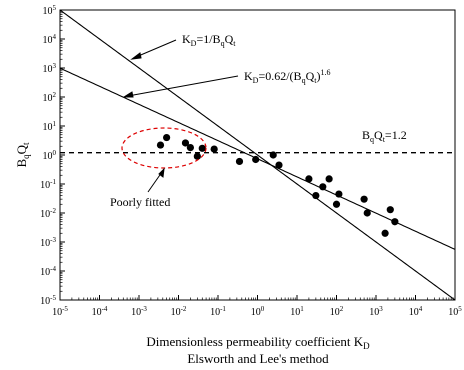  I want to click on x-tick-label: 10⁻¹, so click(218, 311).